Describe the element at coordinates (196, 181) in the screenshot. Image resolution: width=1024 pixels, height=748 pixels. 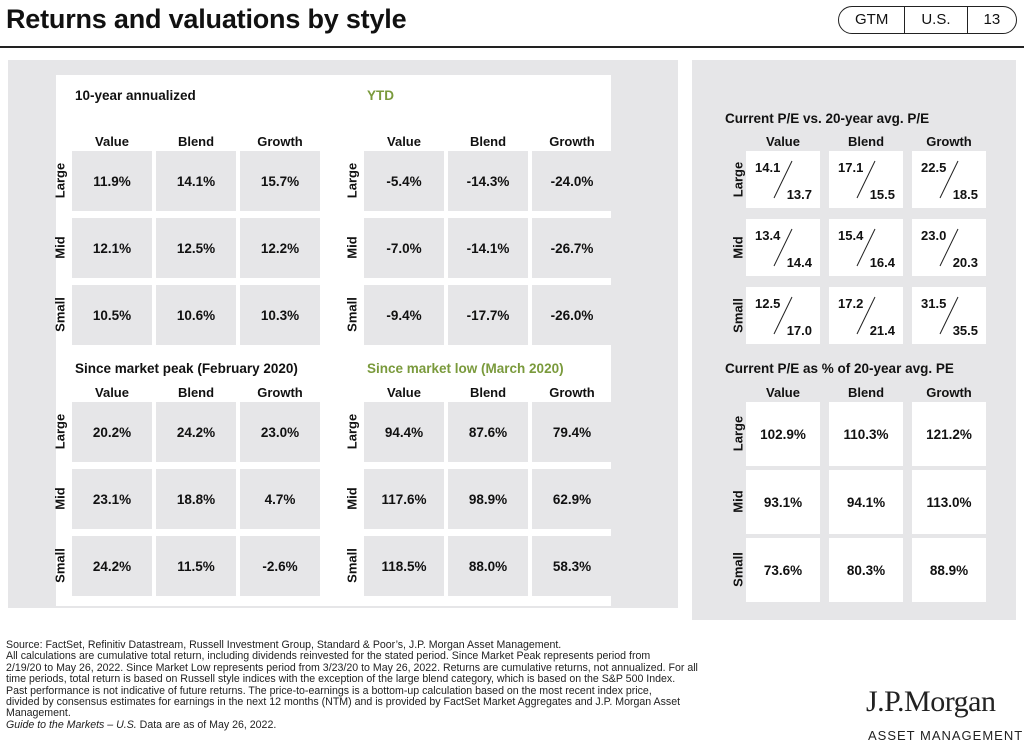
I see `value-cell: 14.1%` at that location.